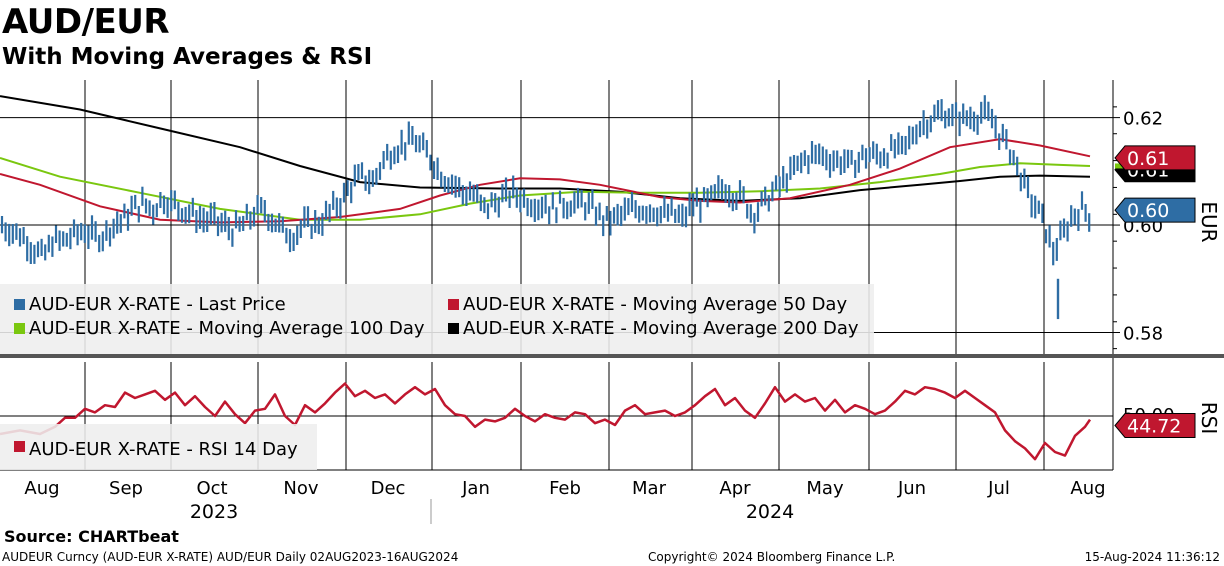  Describe the element at coordinates (1209, 221) in the screenshot. I see `price-axis-title: EUR` at that location.